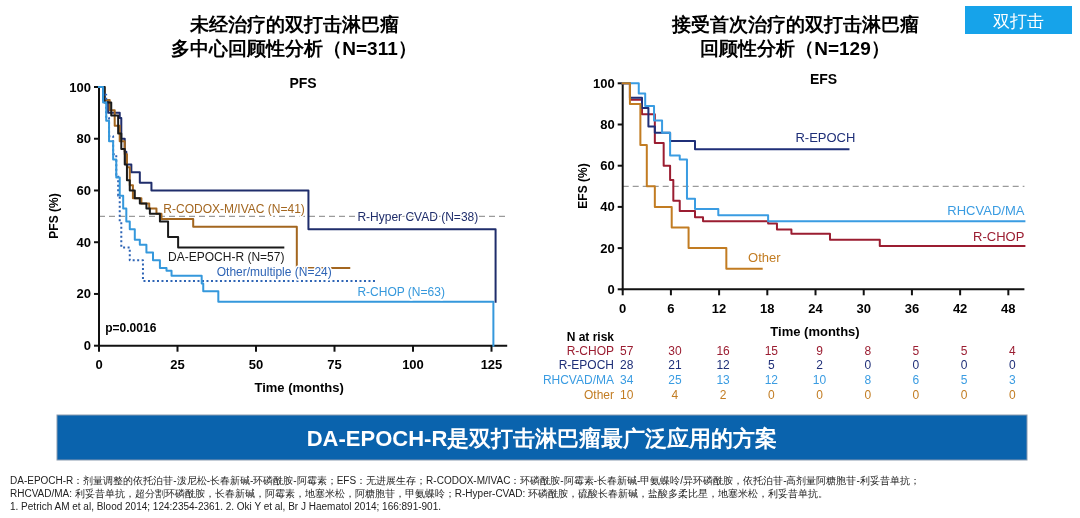 Image resolution: width=1080 pixels, height=518 pixels. Describe the element at coordinates (795, 48) in the screenshot. I see `chart-subtitle: 回顾性分析（N=129）` at that location.